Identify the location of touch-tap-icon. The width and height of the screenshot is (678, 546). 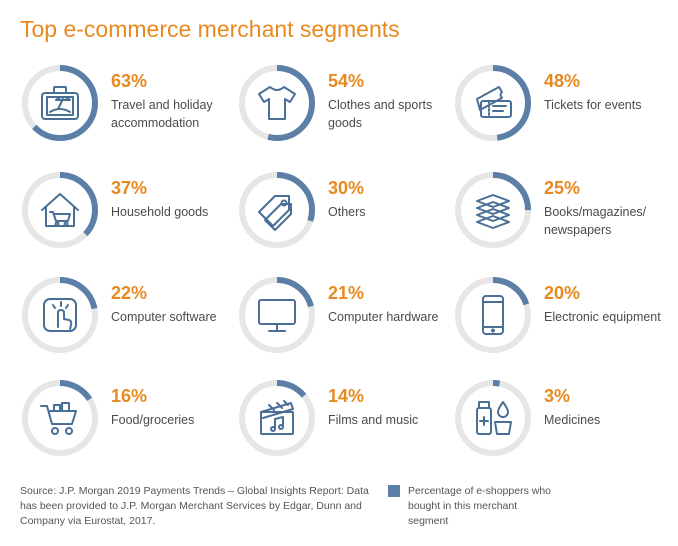
(60, 315).